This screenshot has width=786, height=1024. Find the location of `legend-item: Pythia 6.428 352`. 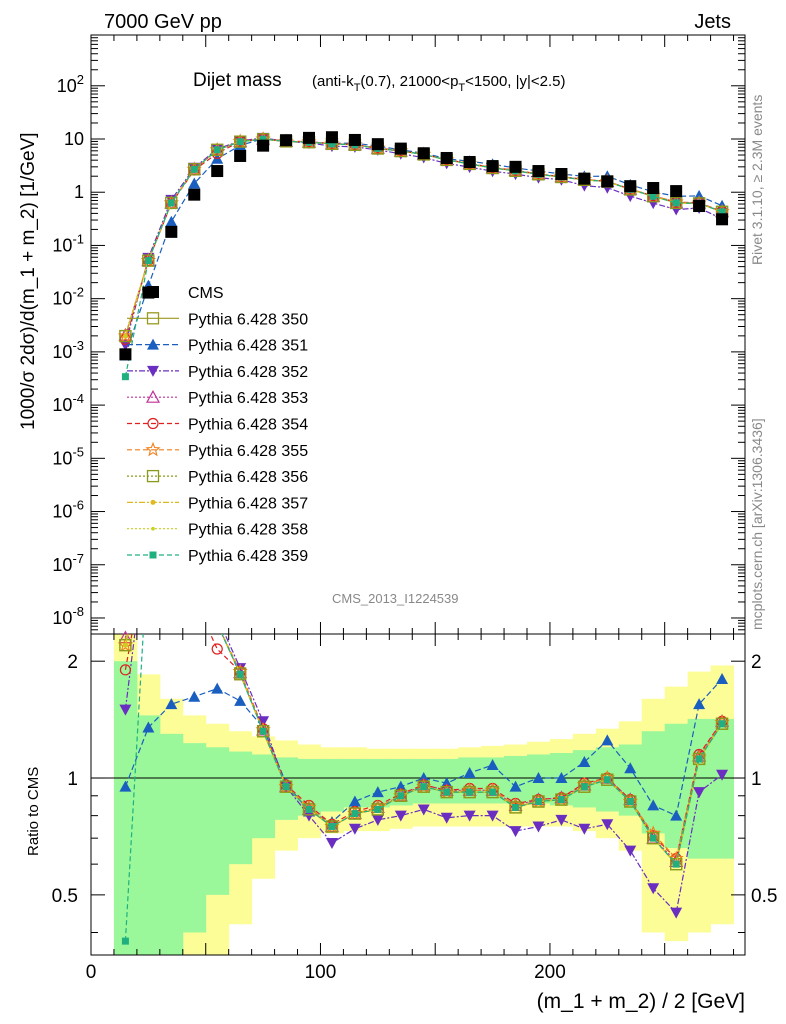

legend-item: Pythia 6.428 352 is located at coordinates (217, 372).